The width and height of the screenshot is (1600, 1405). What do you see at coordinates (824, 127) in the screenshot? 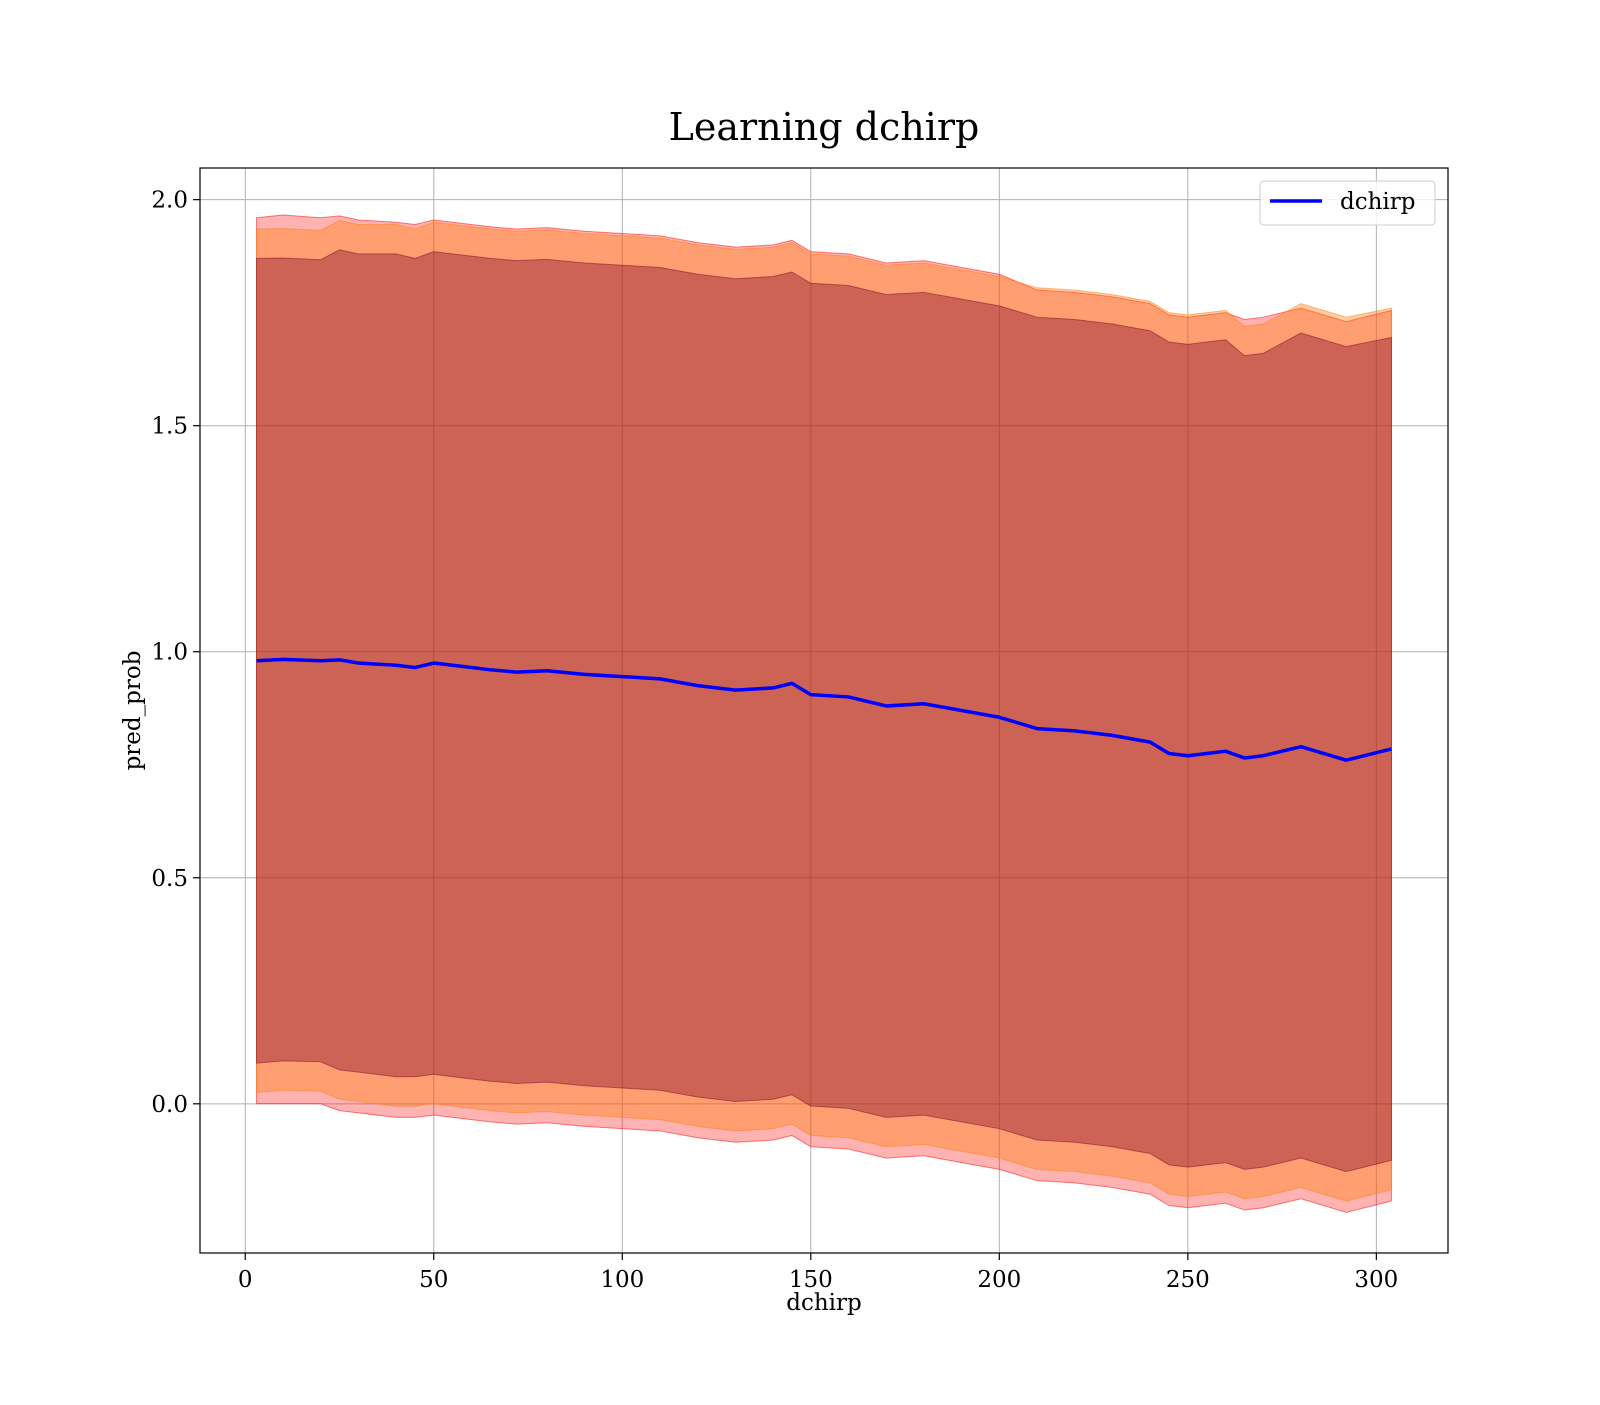
I see `chart-title: Learning dchirp` at bounding box center [824, 127].